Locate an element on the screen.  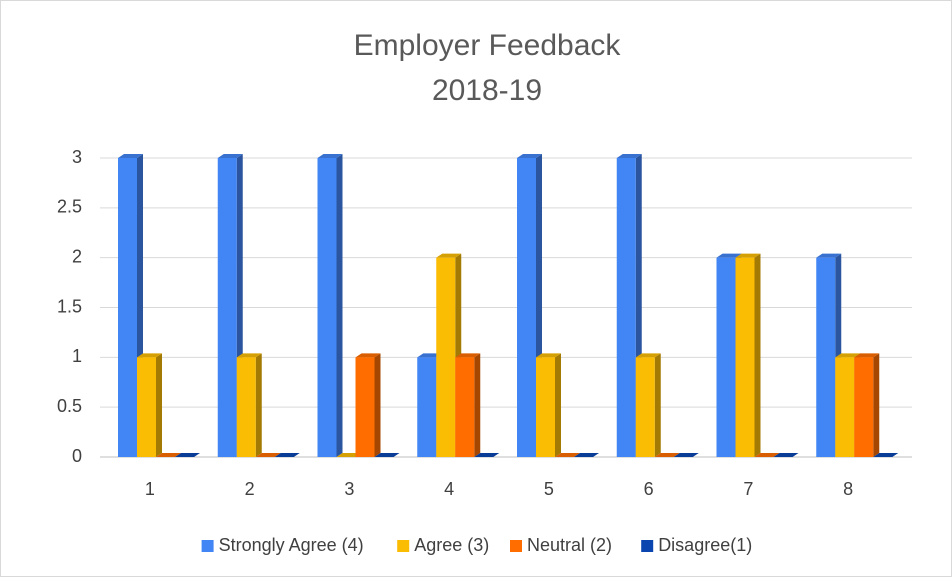
legend-label: Strongly Agree (4) is located at coordinates (291, 545).